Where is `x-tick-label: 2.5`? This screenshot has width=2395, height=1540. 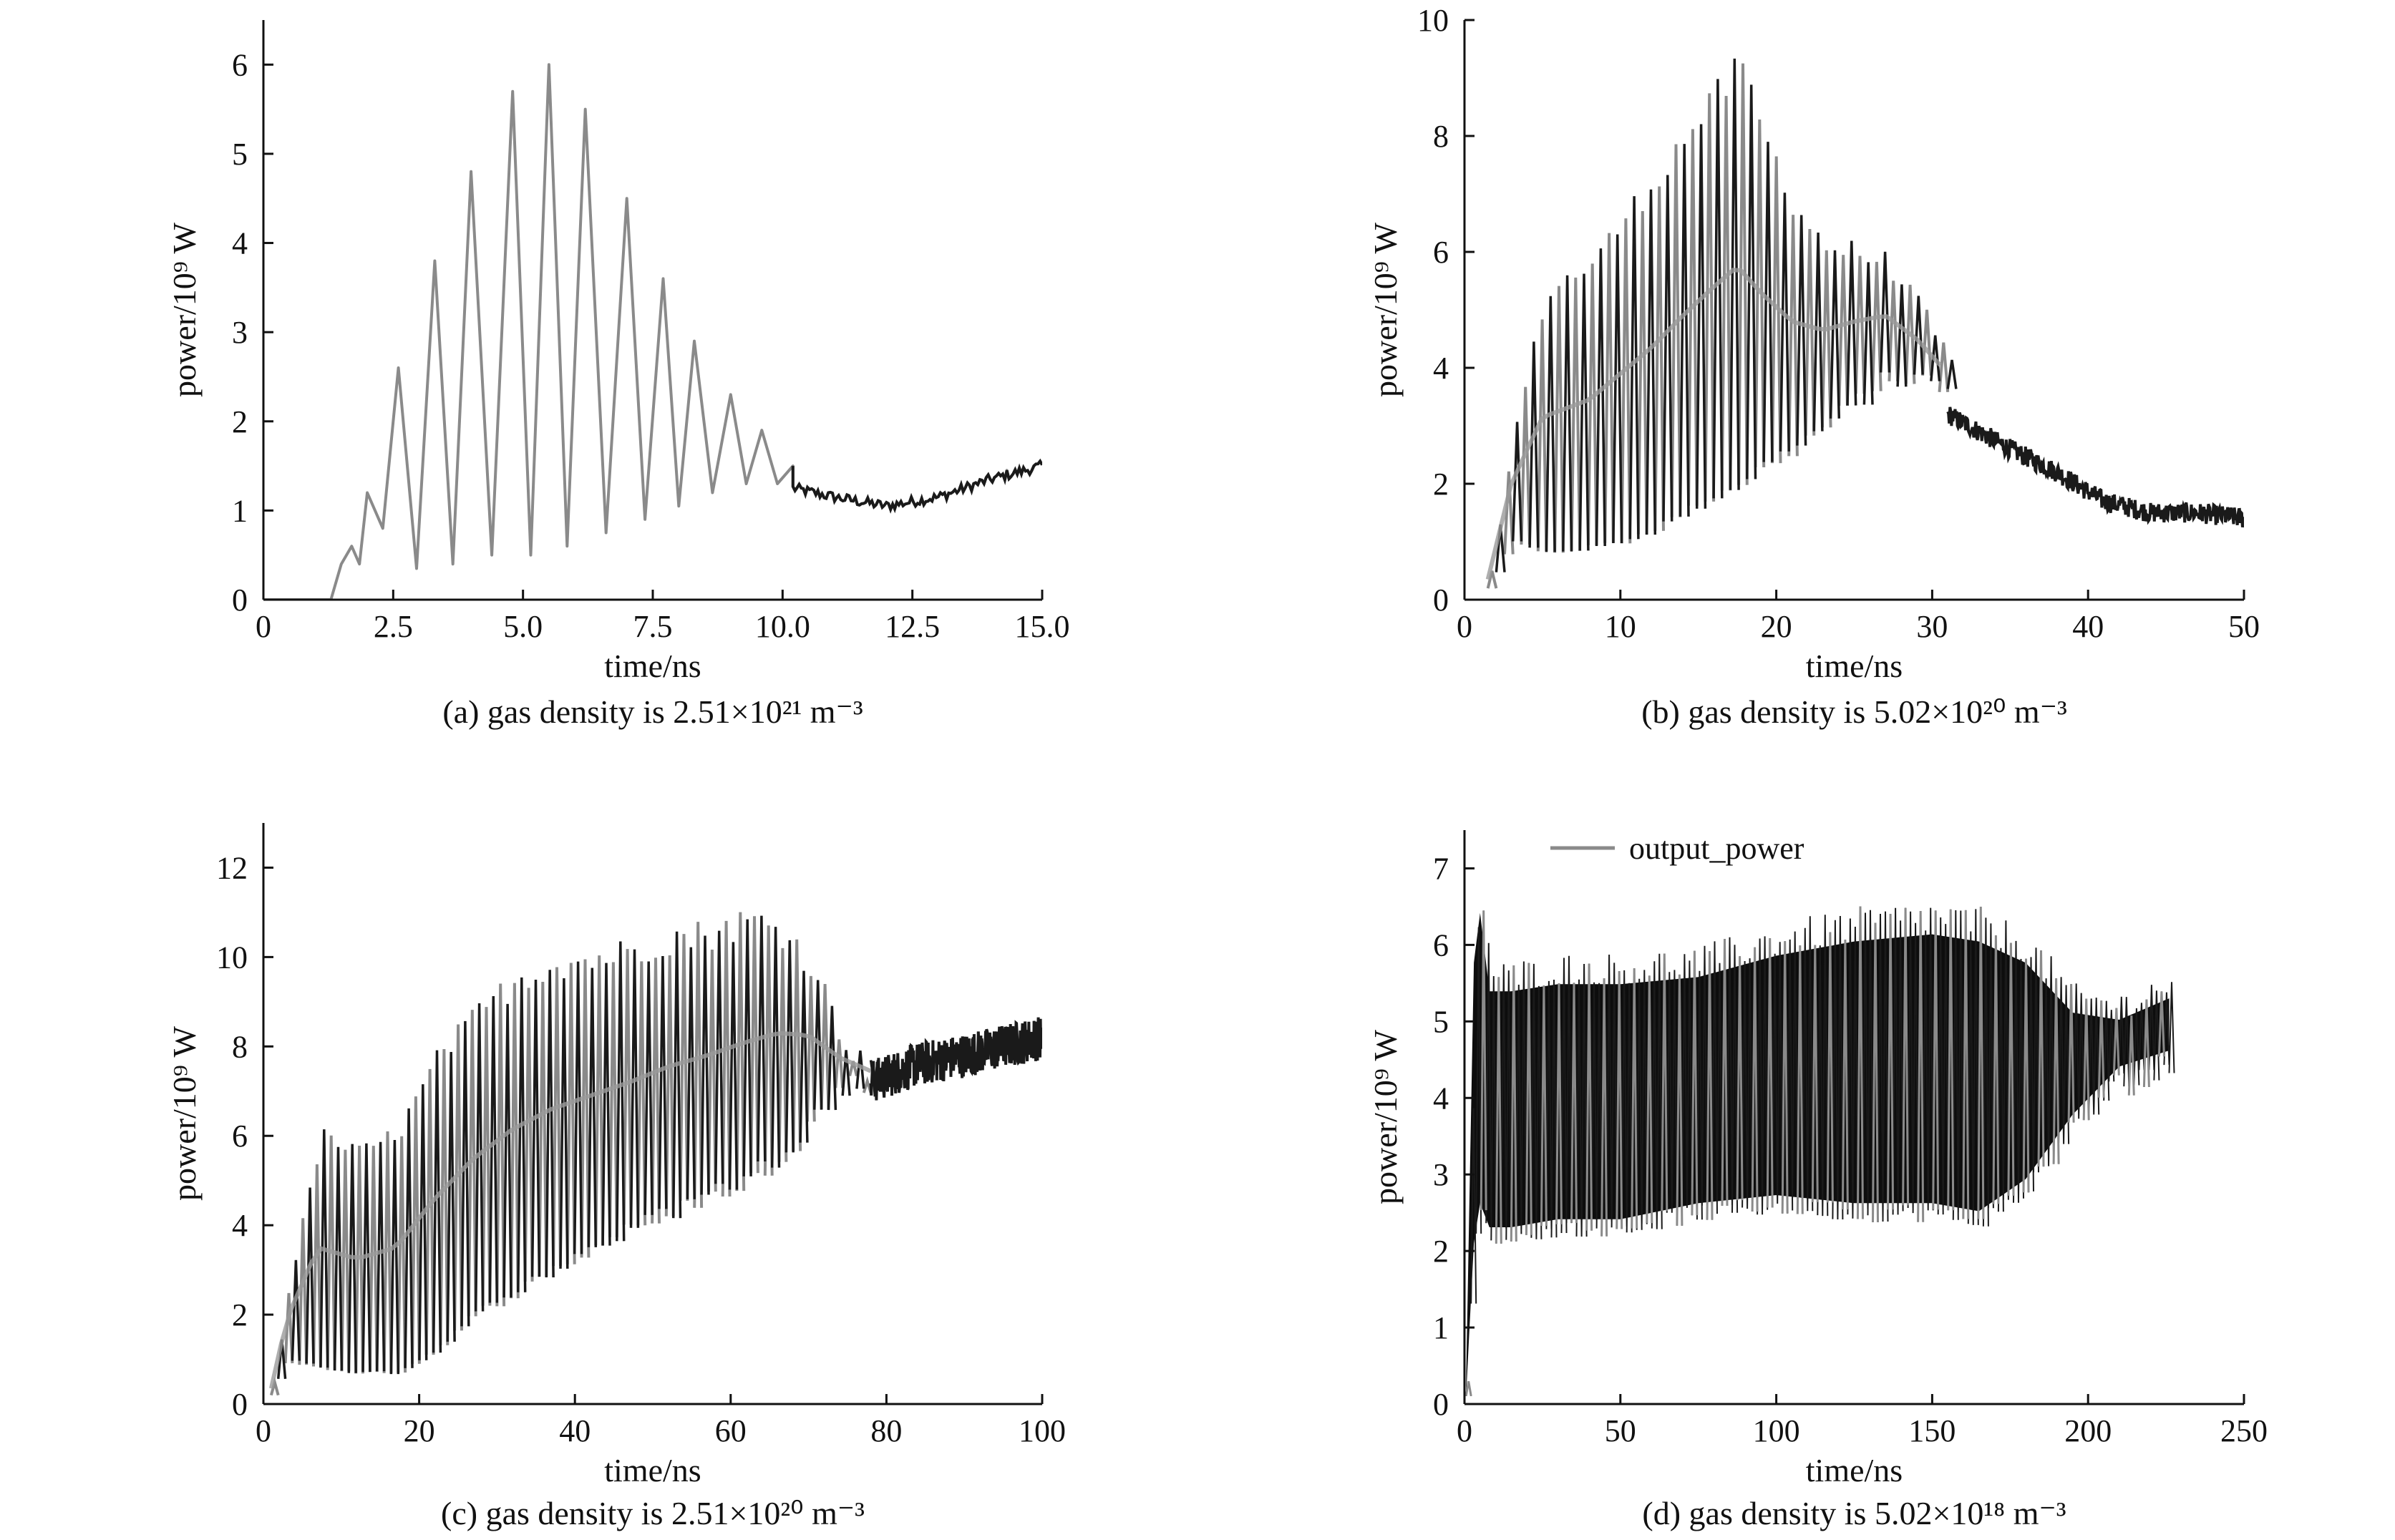 x-tick-label: 2.5 is located at coordinates (393, 626).